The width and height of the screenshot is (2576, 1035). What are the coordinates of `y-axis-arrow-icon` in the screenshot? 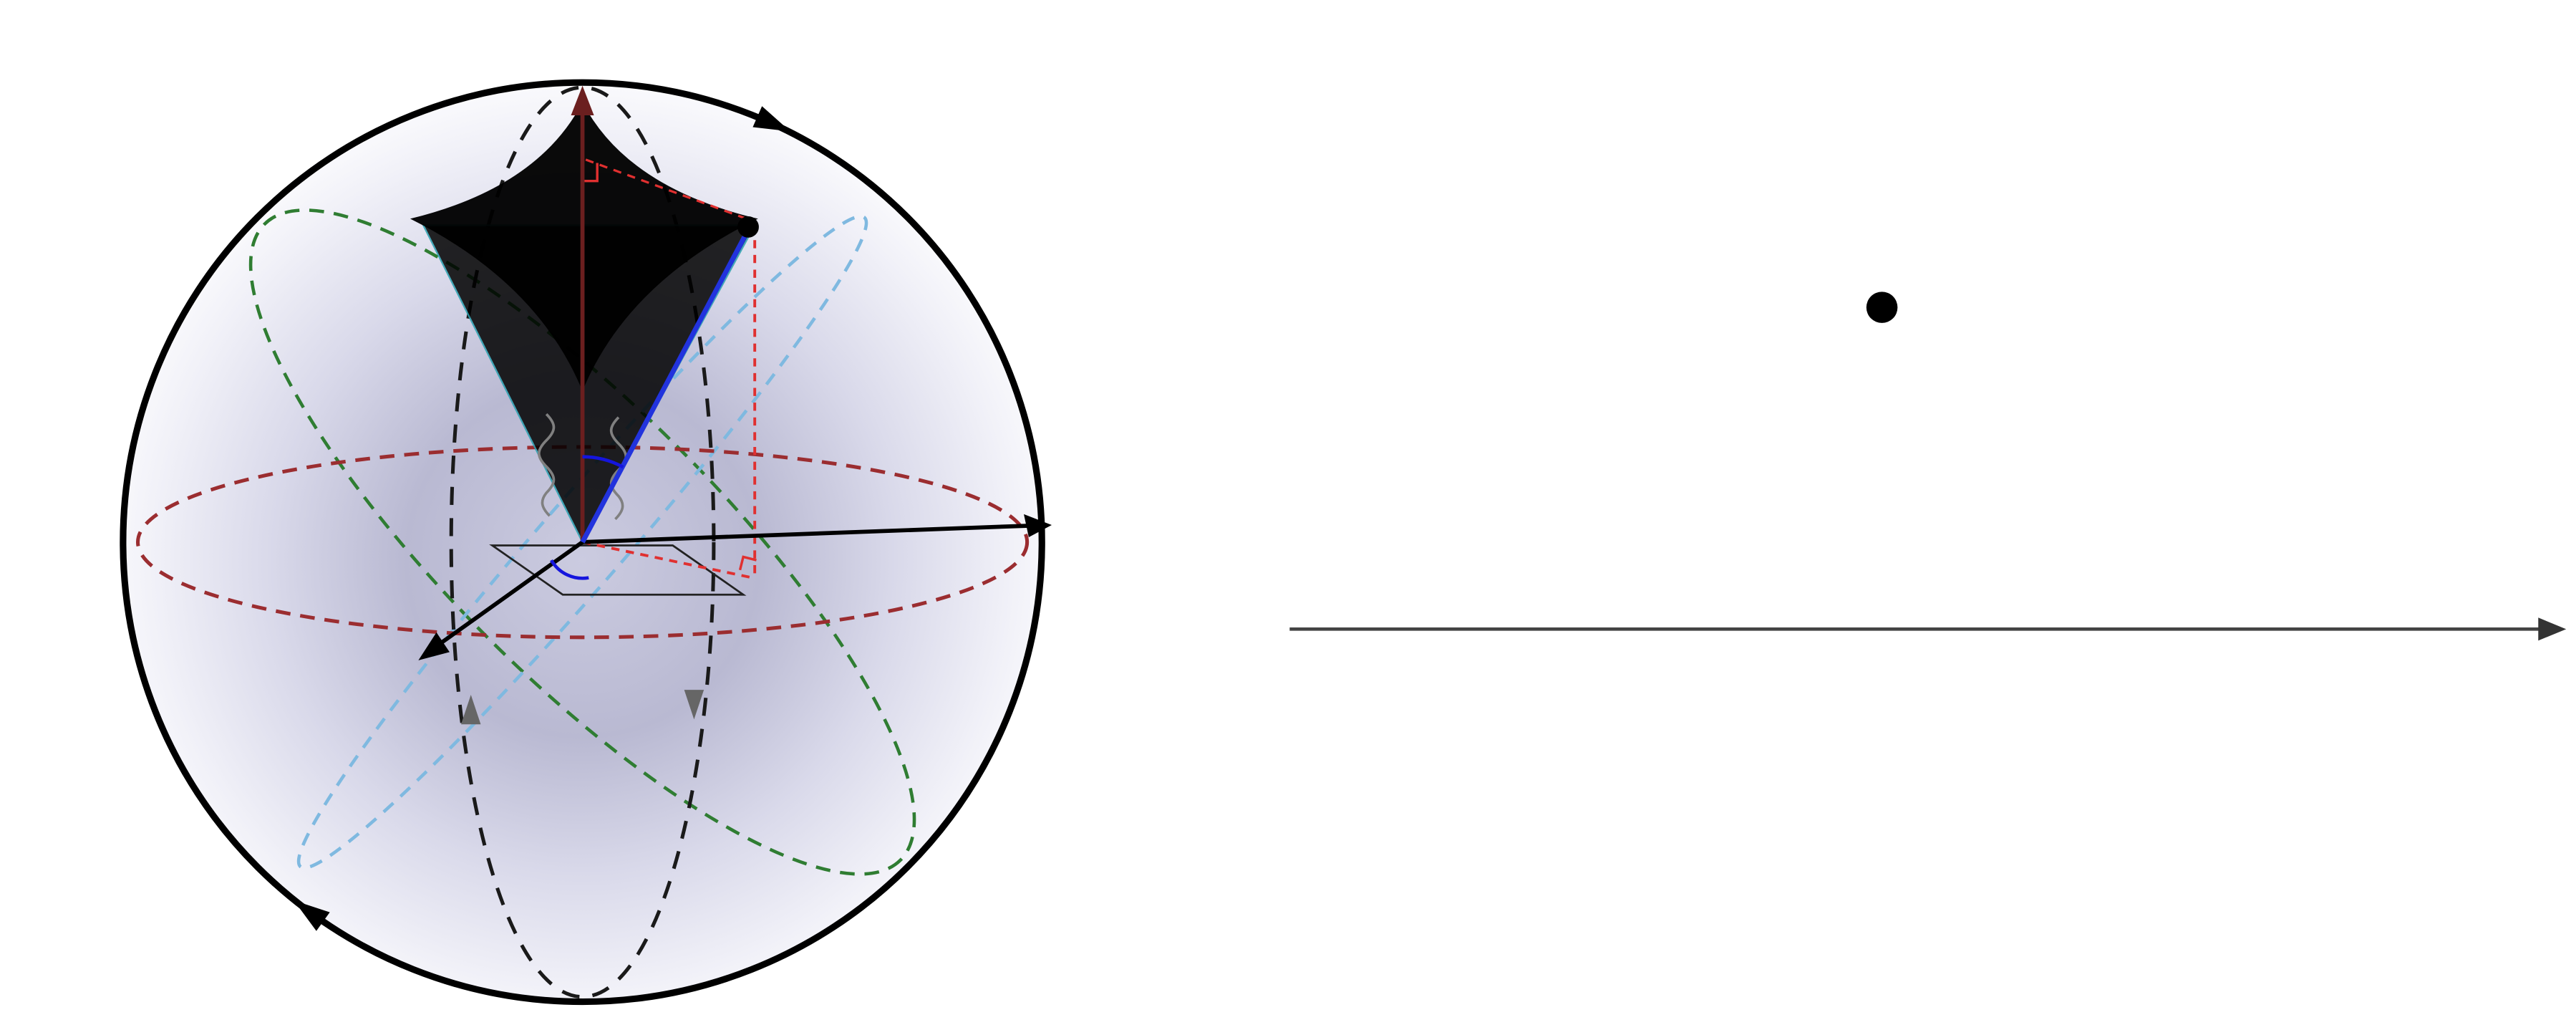 It's located at (1038, 526).